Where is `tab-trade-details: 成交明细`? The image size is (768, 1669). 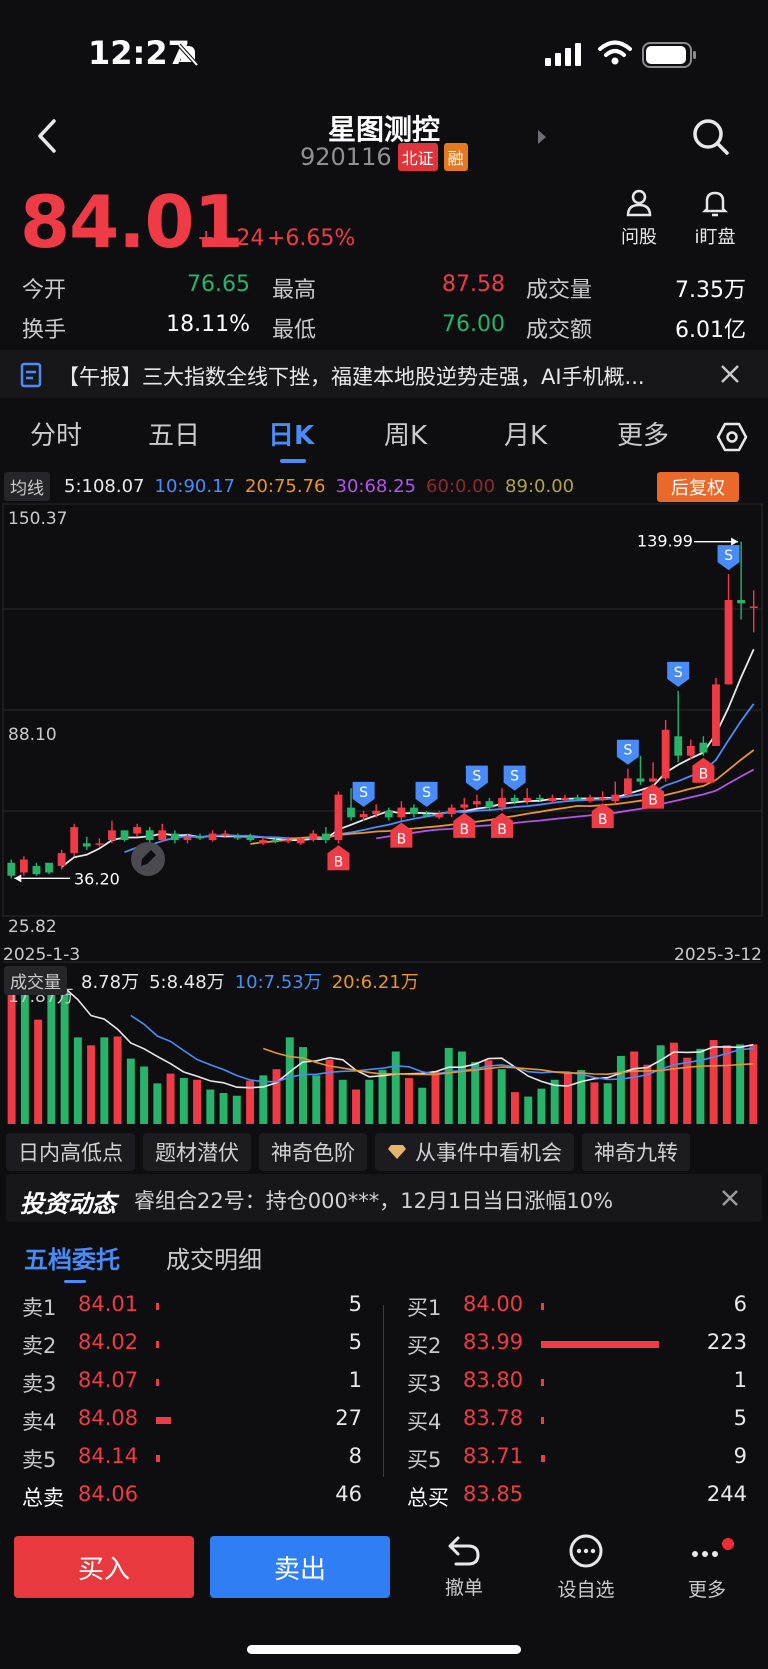 tab-trade-details: 成交明细 is located at coordinates (214, 1260).